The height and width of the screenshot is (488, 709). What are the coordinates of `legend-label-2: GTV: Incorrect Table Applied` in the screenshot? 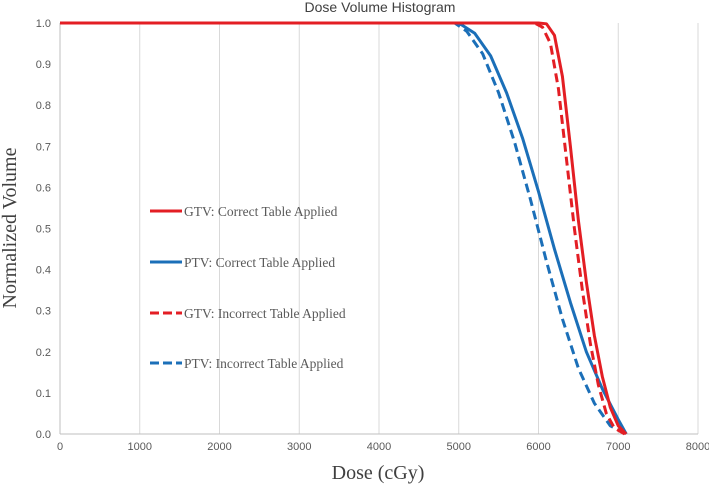 It's located at (265, 313).